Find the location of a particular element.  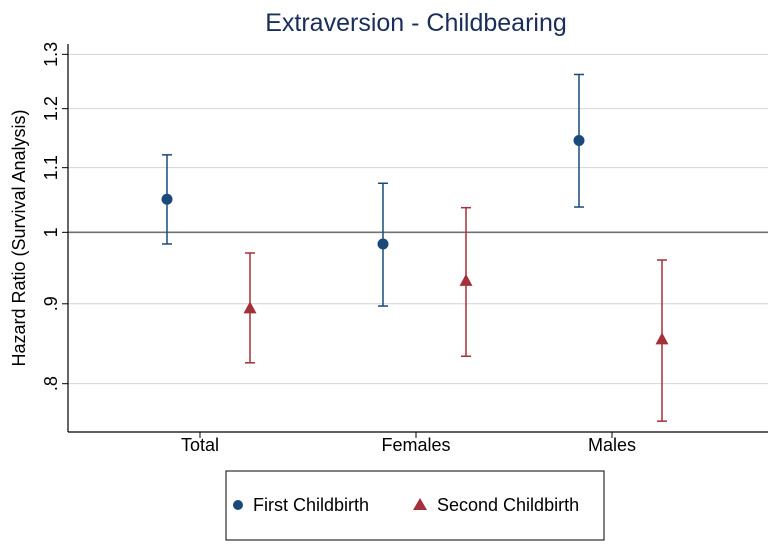

legend-label-second-childbirth: Second Childbirth is located at coordinates (508, 505).